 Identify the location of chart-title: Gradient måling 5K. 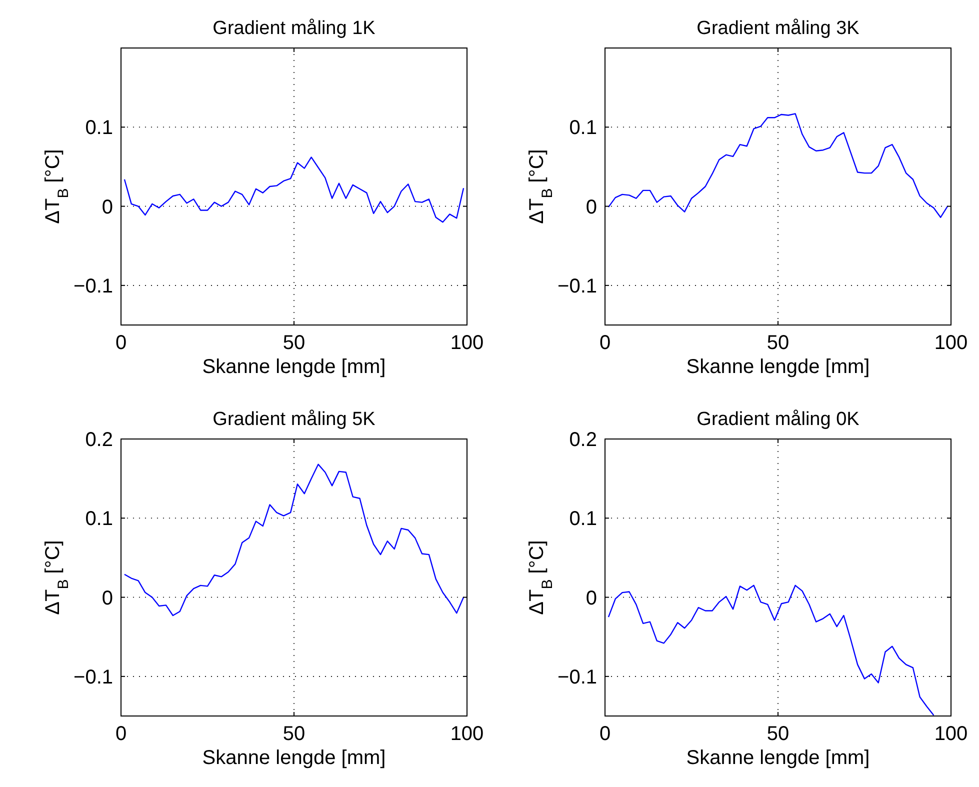
(294, 419).